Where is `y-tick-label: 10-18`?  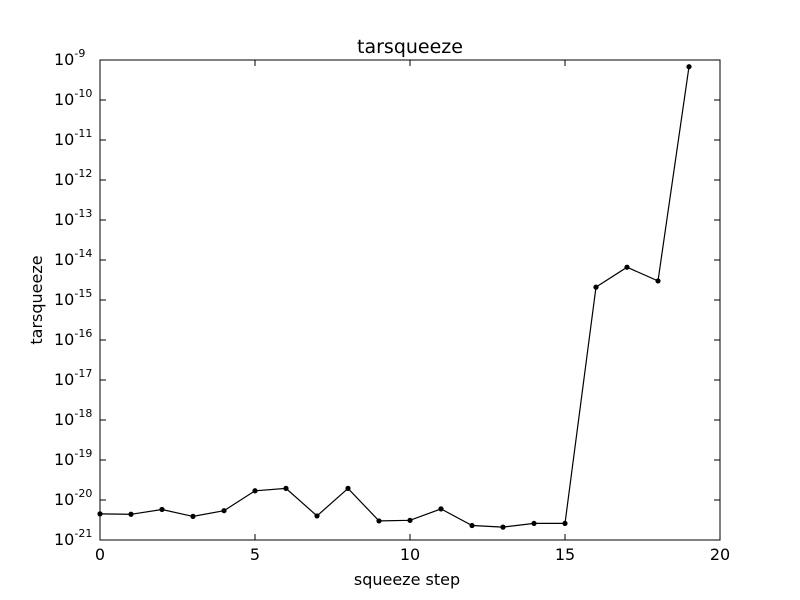 y-tick-label: 10-18 is located at coordinates (73, 418).